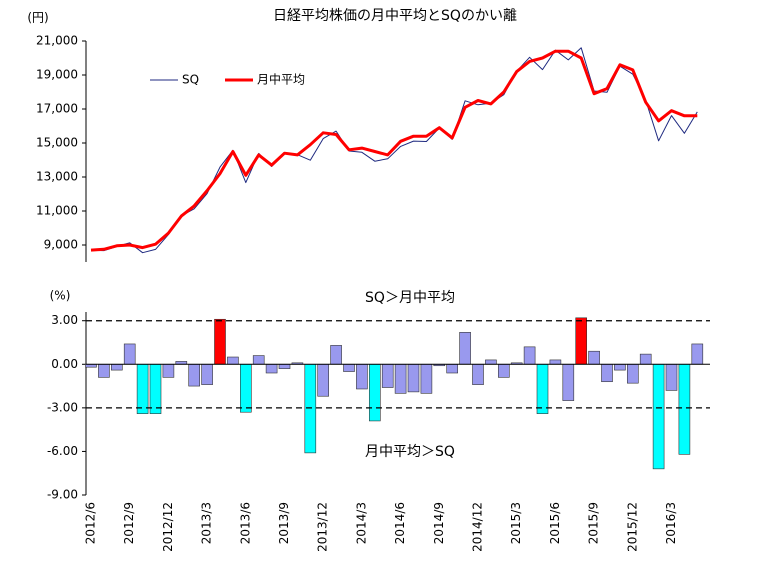 The width and height of the screenshot is (760, 570). Describe the element at coordinates (57, 143) in the screenshot. I see `y-tick-label: 15,000` at that location.